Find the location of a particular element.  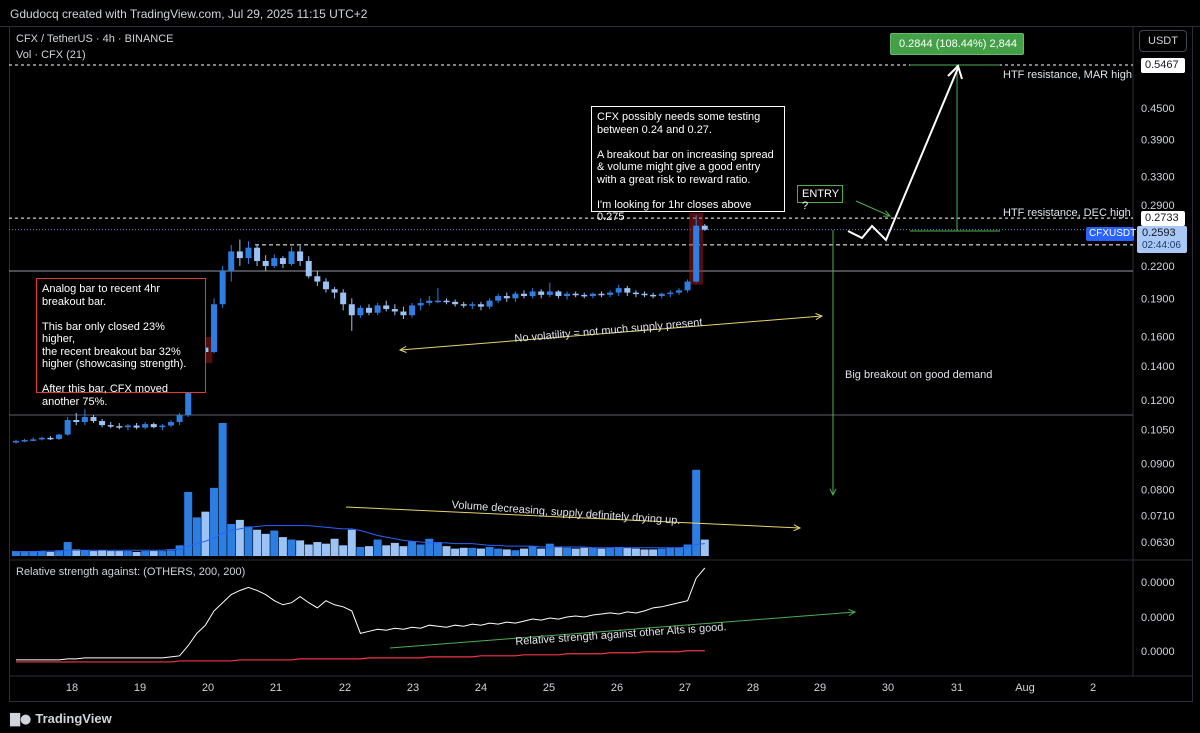

measure-label-text: 0.2844 (108.44%) 2,844 is located at coordinates (958, 44).